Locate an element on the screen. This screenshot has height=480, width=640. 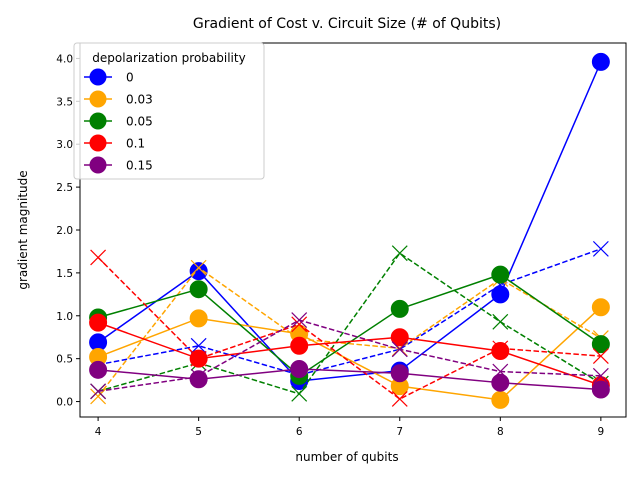
legend-entry: 0.05 is located at coordinates (118, 121).